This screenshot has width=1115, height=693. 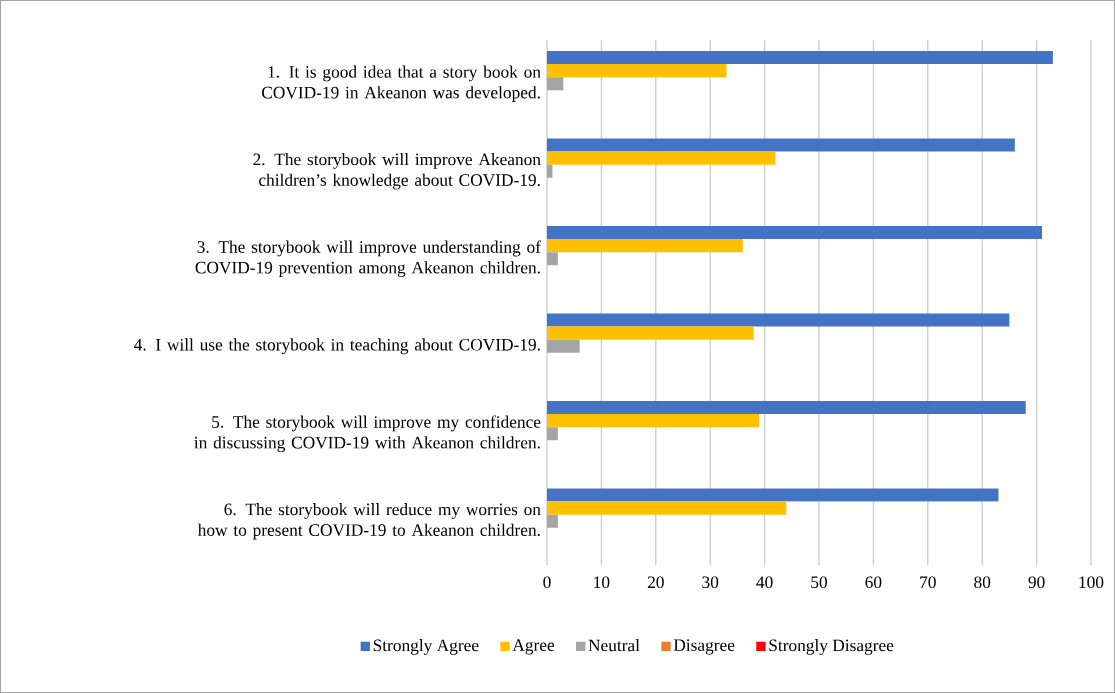 I want to click on x-tick-label: 0, so click(x=547, y=582).